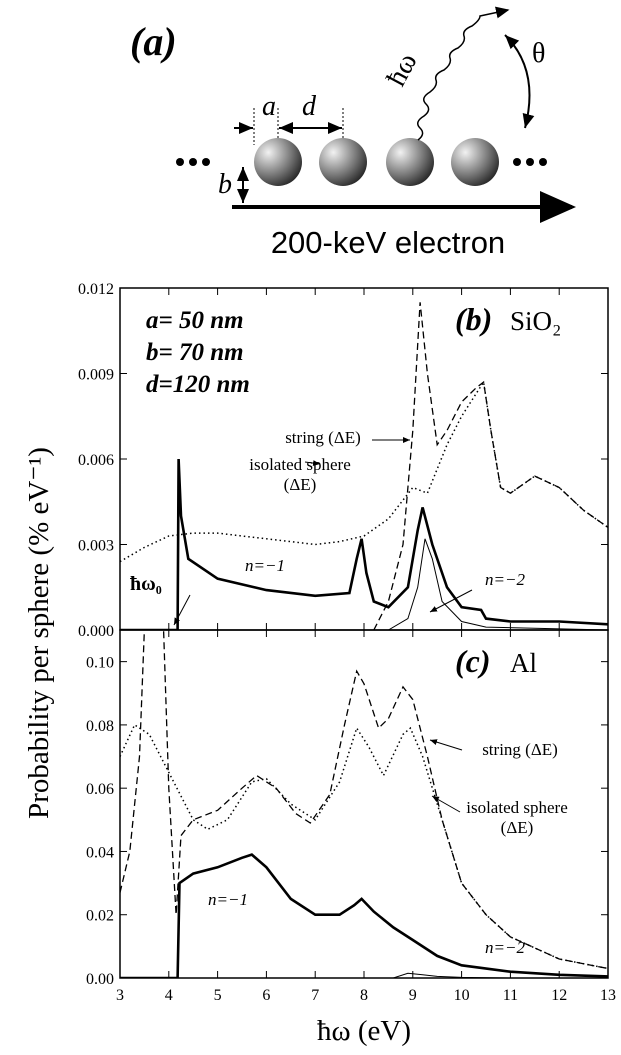  What do you see at coordinates (96, 546) in the screenshot?
I see `y-tick-label: 0.003` at bounding box center [96, 546].